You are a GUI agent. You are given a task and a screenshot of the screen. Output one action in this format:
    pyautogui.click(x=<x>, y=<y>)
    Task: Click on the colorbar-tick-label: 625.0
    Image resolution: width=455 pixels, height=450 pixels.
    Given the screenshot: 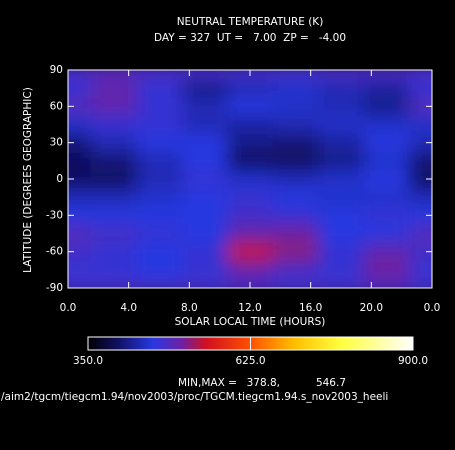 What is the action you would take?
    pyautogui.click(x=250, y=361)
    